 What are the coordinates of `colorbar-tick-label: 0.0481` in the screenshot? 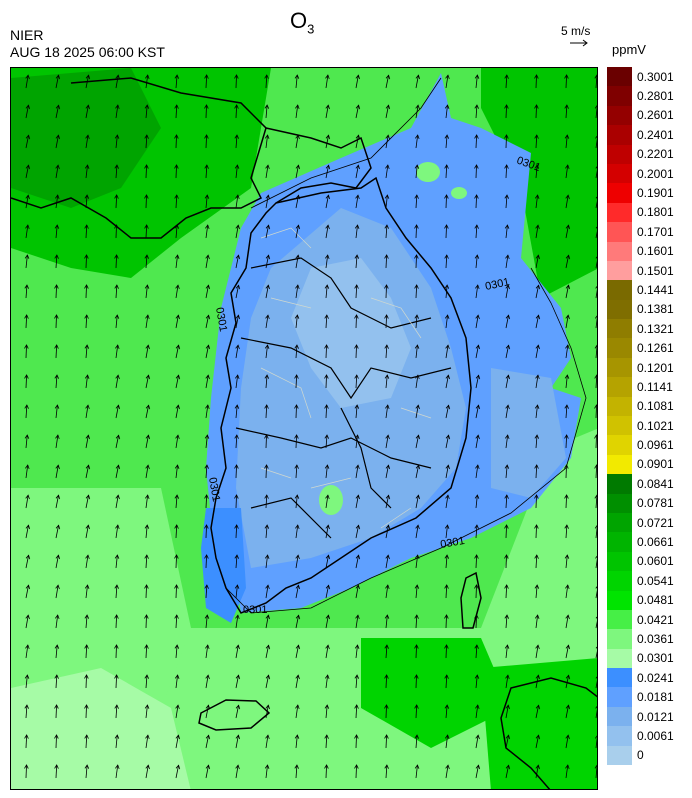 It's located at (655, 600).